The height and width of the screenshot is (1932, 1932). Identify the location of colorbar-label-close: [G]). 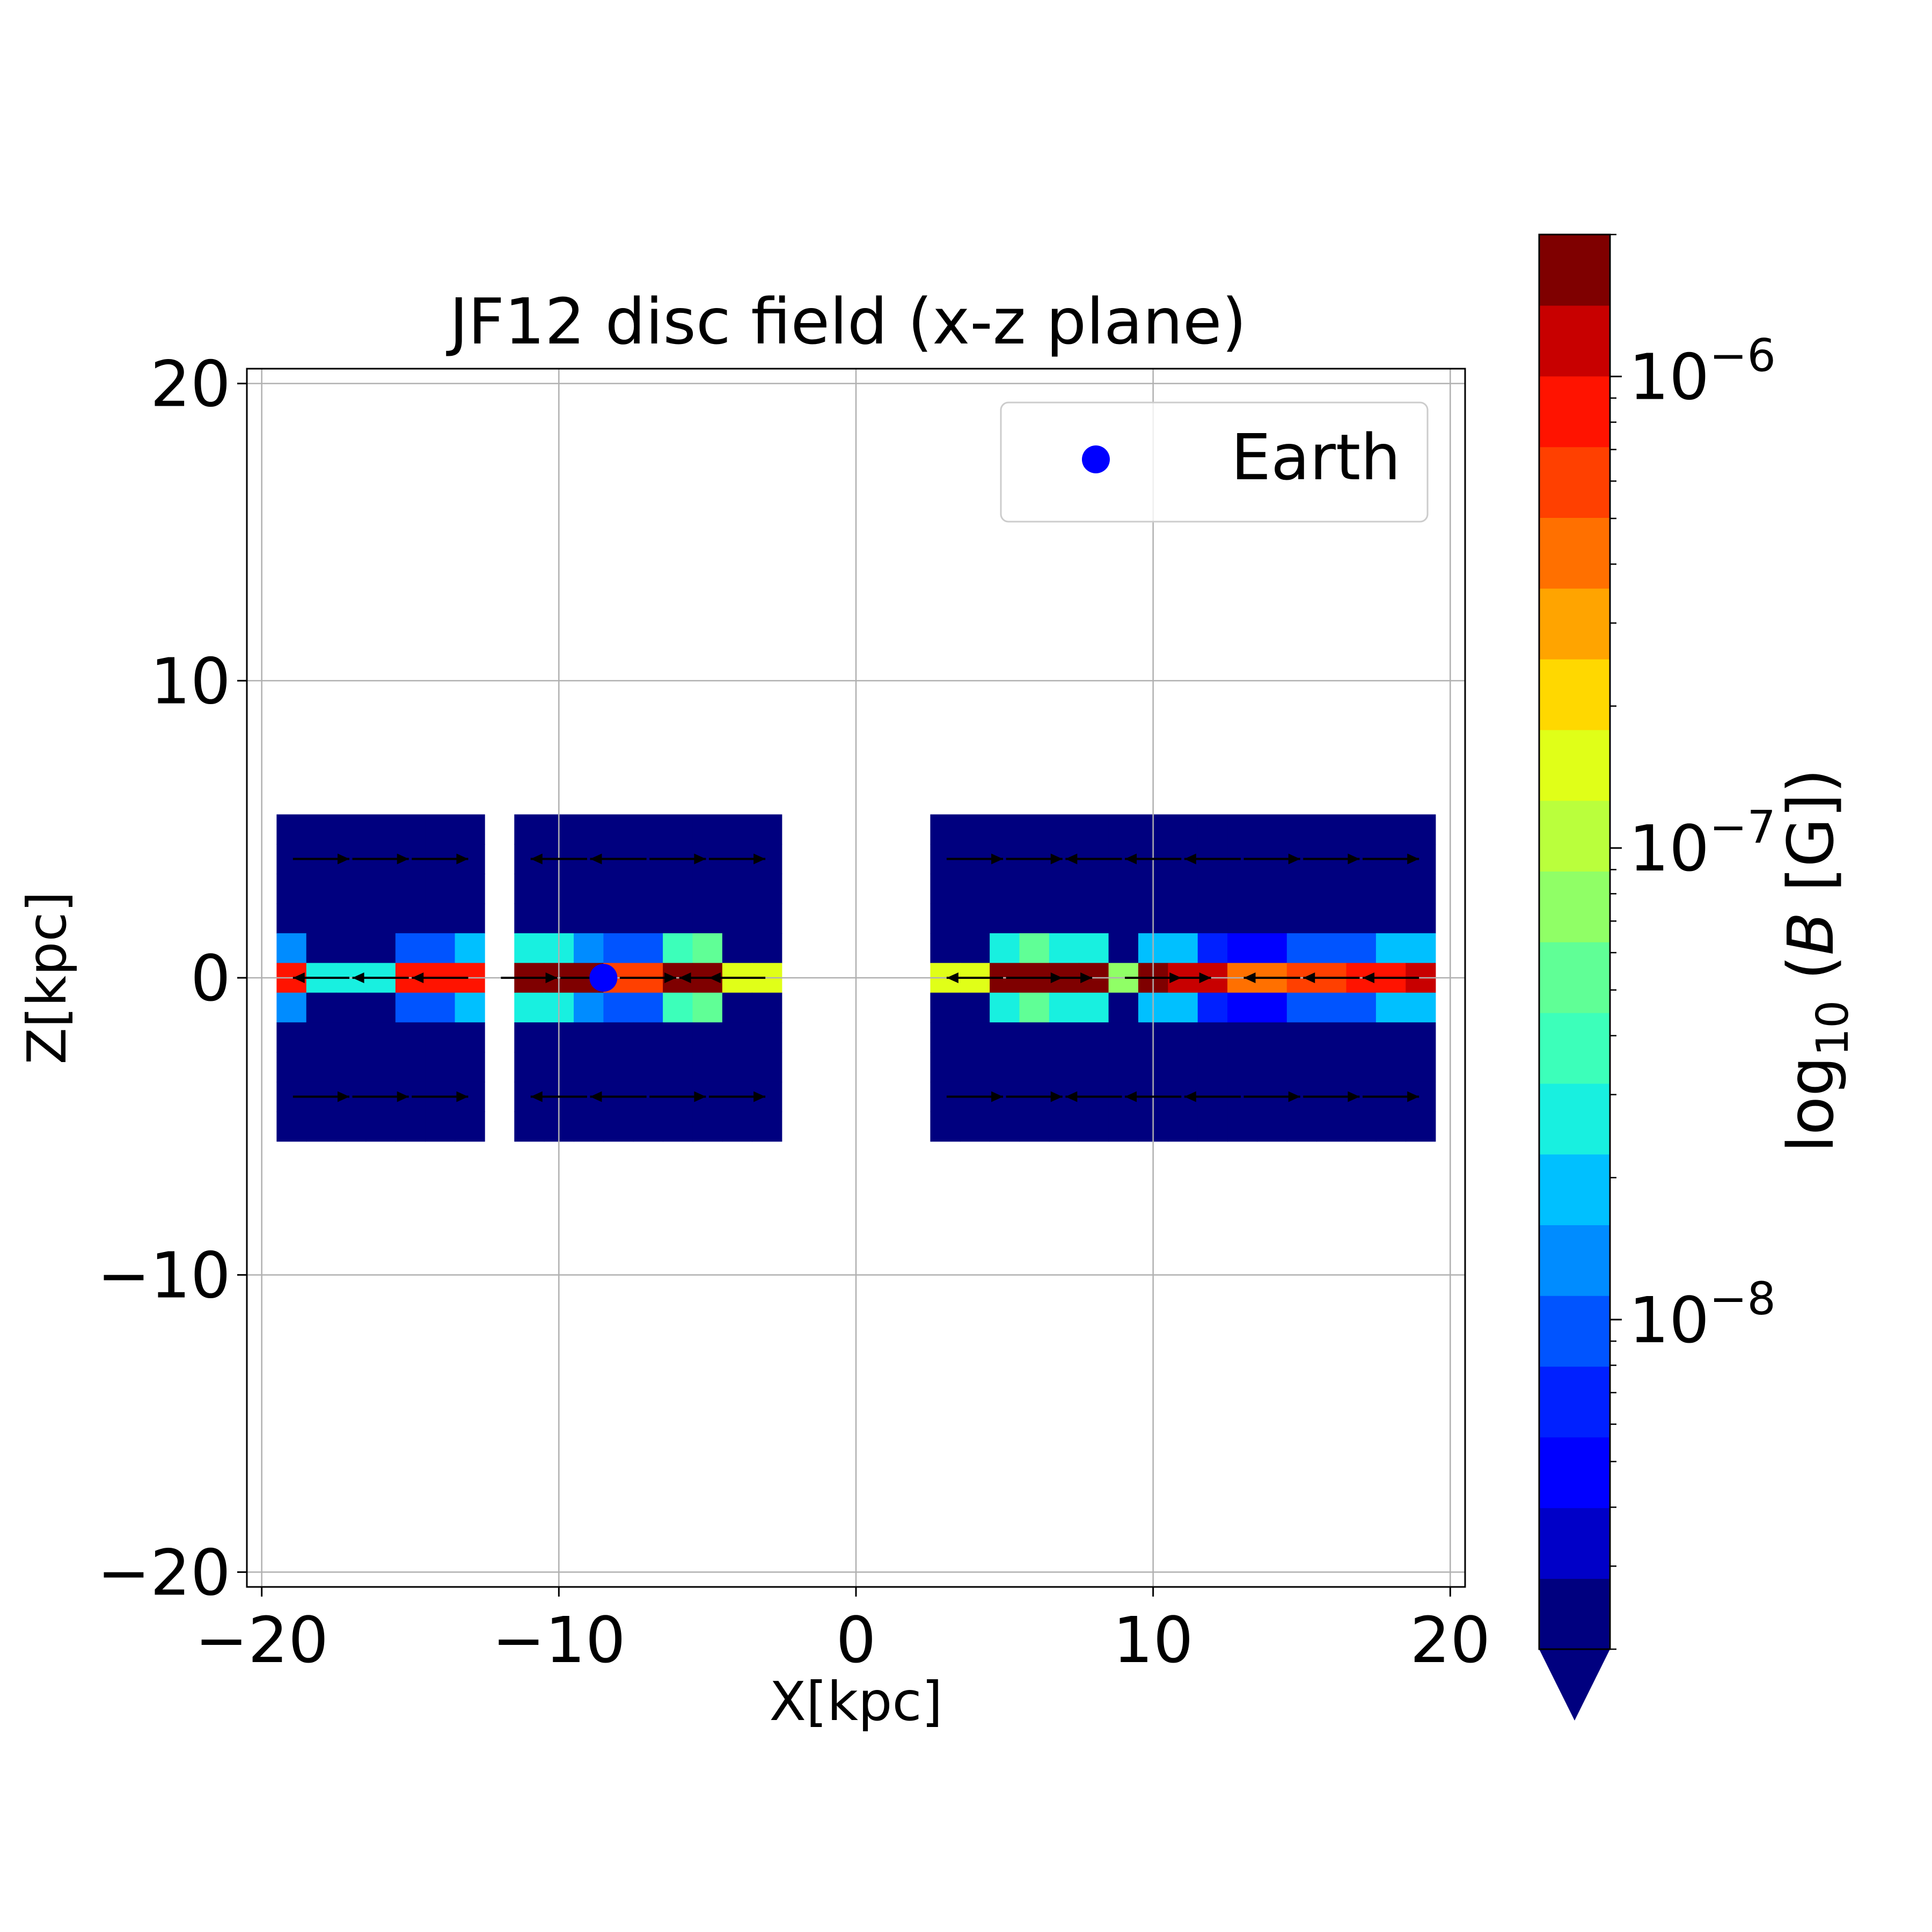
(1811, 840).